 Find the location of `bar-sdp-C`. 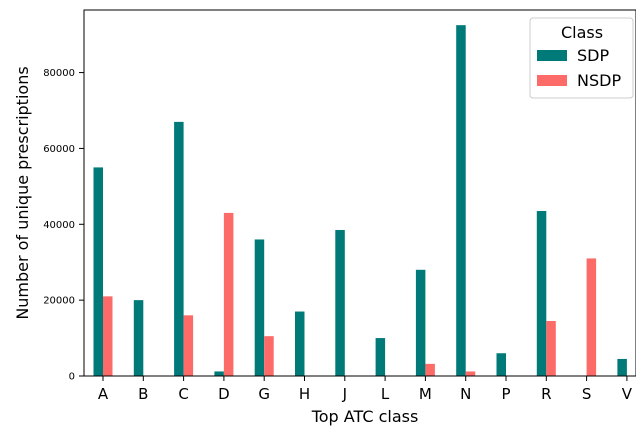

bar-sdp-C is located at coordinates (179, 248).